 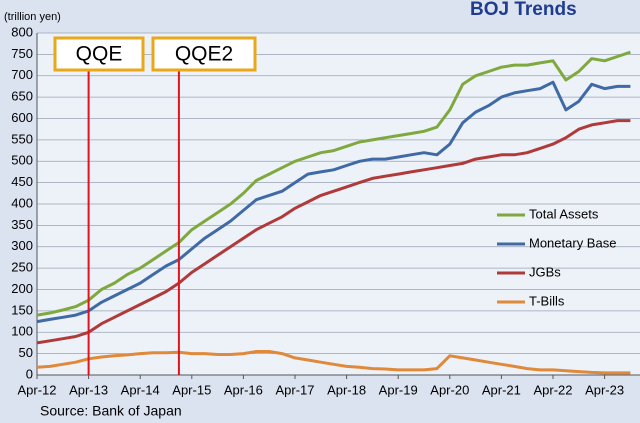 I want to click on y-tick-label: 400, so click(x=22, y=202).